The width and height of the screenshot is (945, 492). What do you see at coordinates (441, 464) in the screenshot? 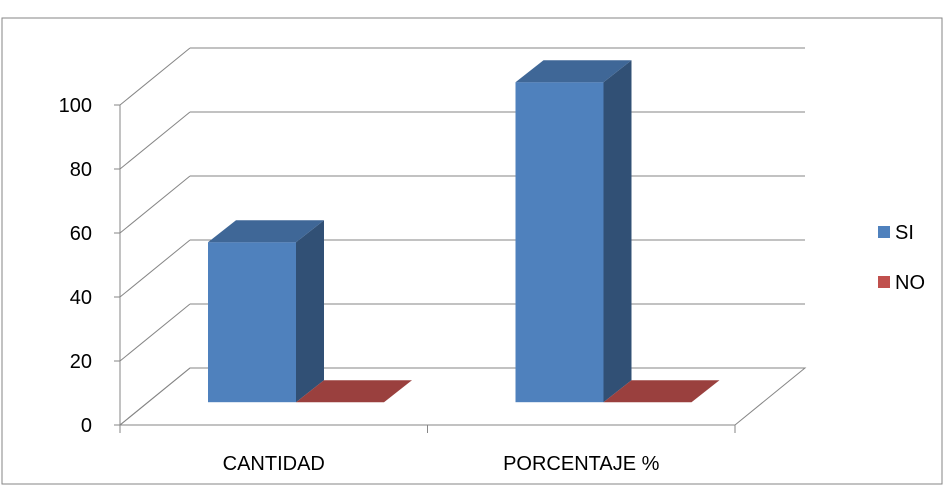
I see `x-axis-labels: CANTIDAD PORCENTAJE %` at bounding box center [441, 464].